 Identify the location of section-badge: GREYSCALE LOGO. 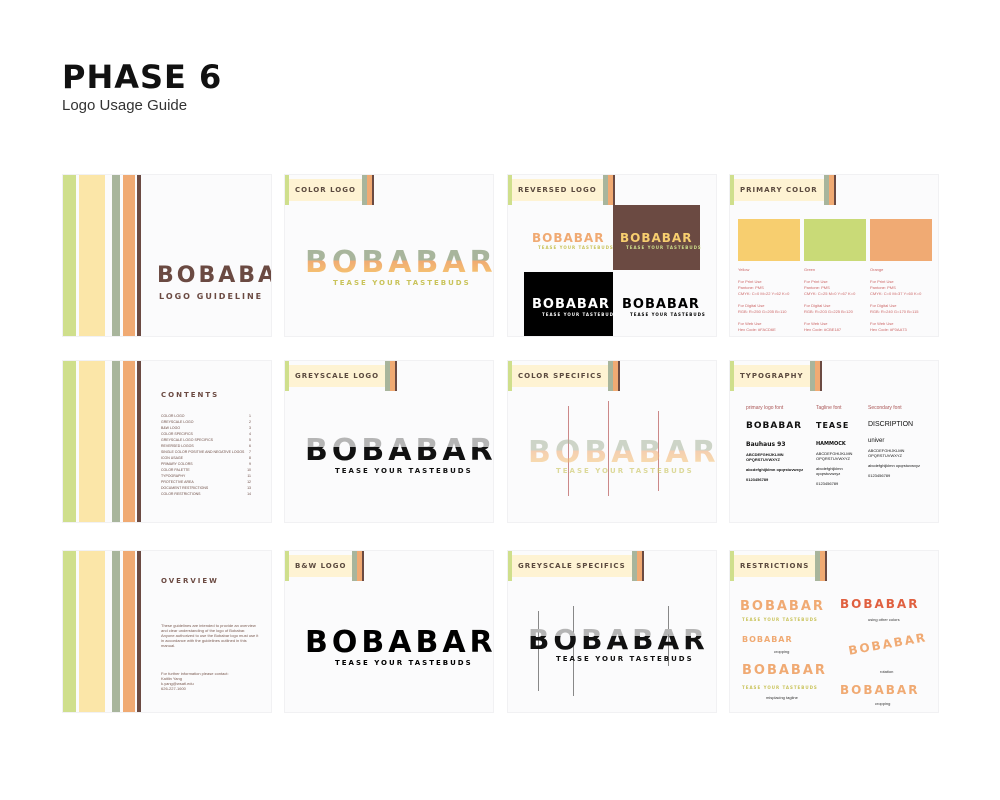
(341, 376).